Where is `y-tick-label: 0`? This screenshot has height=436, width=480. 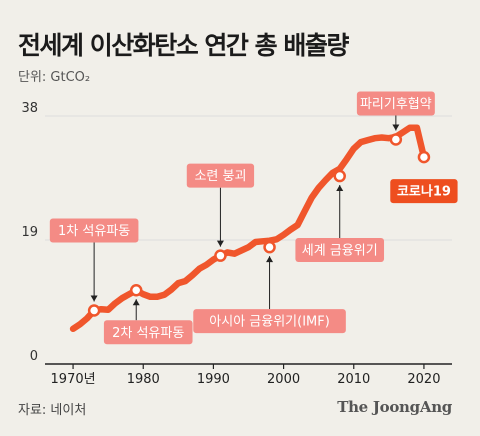
y-tick-label: 0 is located at coordinates (34, 356).